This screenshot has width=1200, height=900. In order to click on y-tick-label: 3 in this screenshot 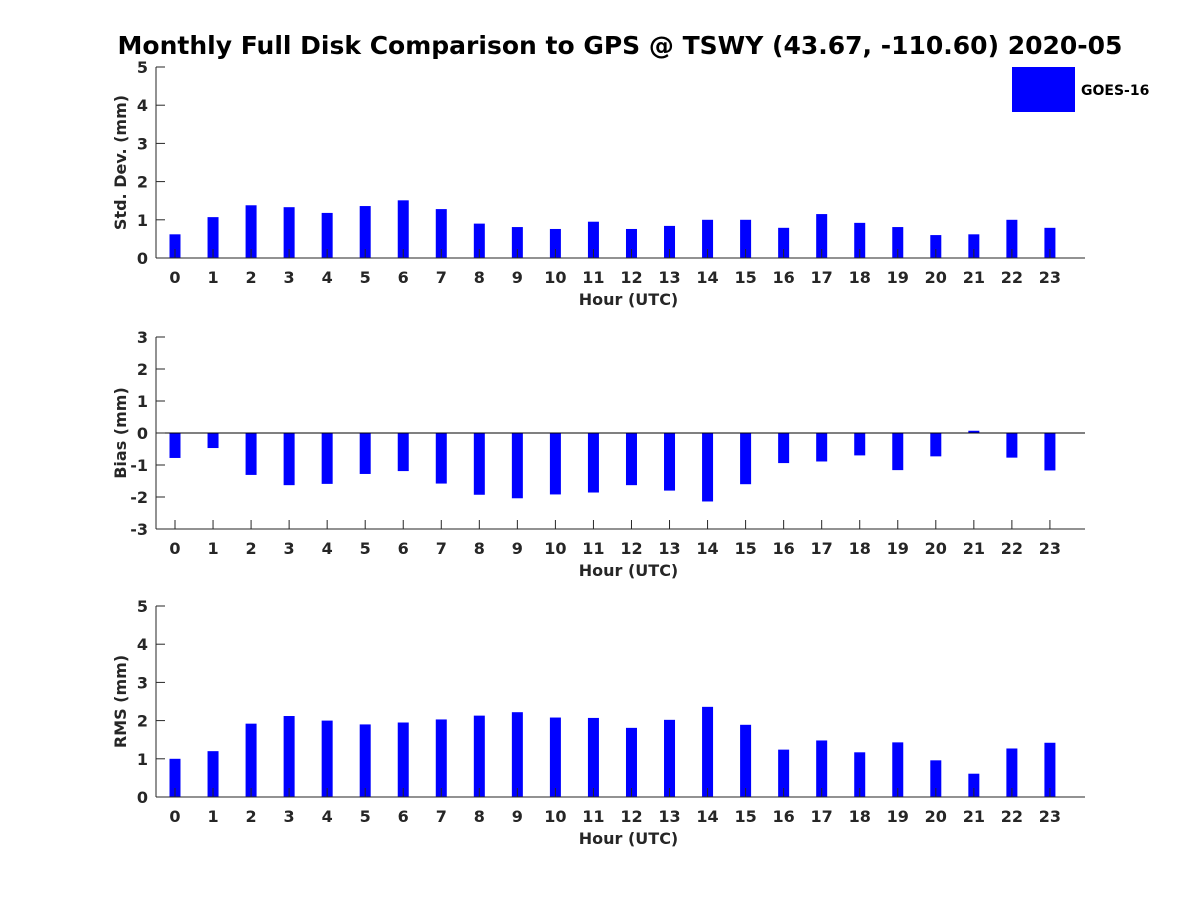, I will do `click(142, 143)`.